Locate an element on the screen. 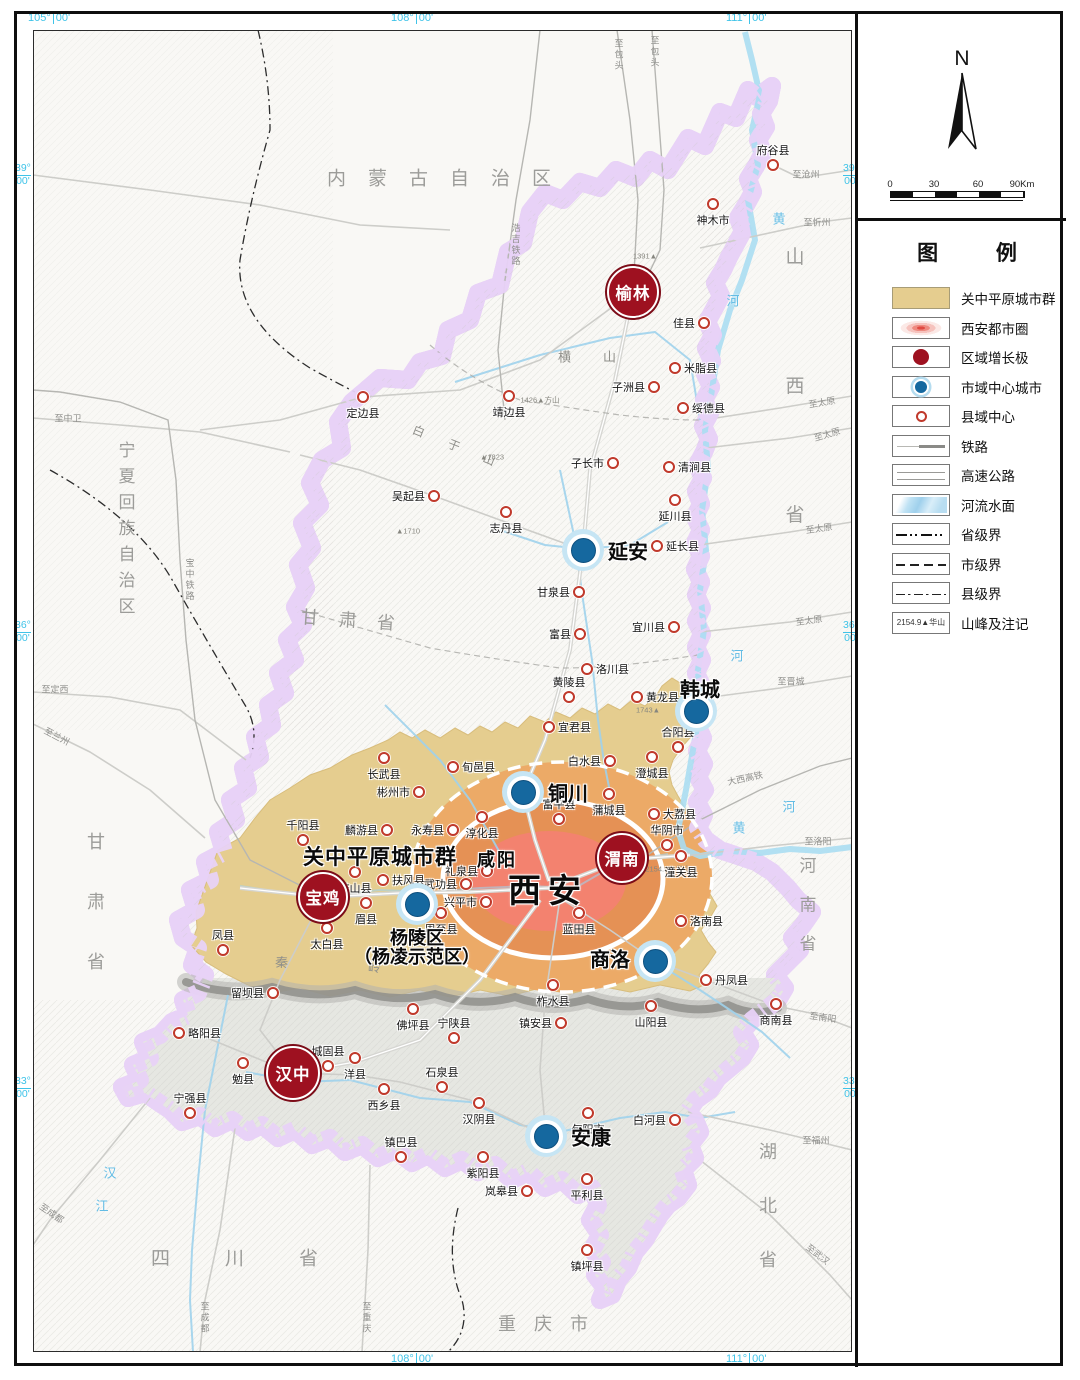 Image resolution: width=1080 pixels, height=1380 pixels. legend-swatch-growth-icon is located at coordinates (921, 357).